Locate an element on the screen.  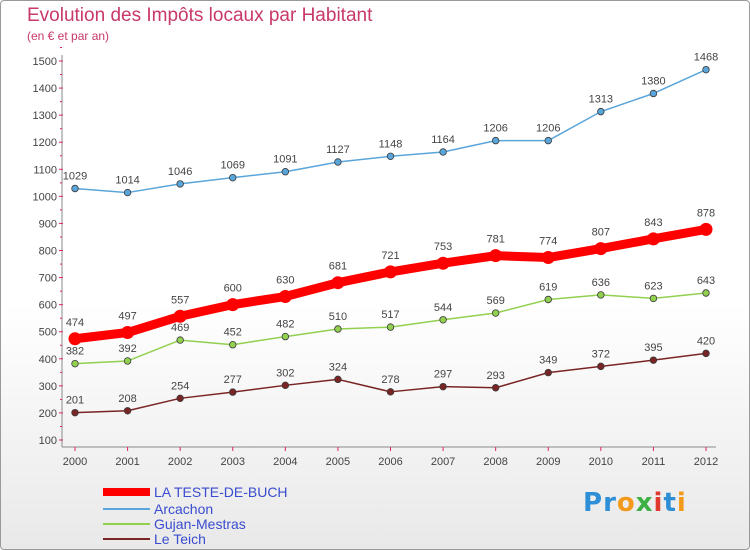
data-label-gujan-mestras: 510 is located at coordinates (338, 317).